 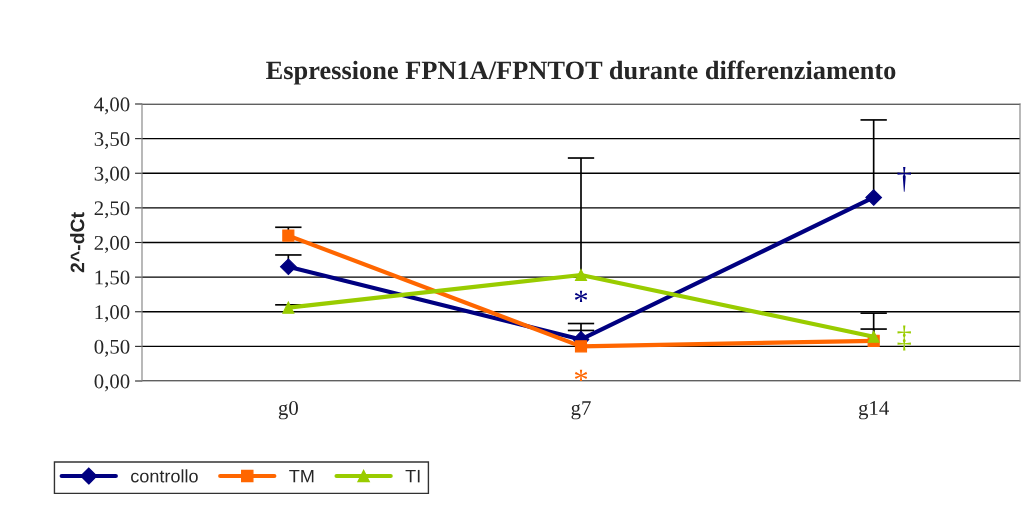 What do you see at coordinates (77, 242) in the screenshot?
I see `y-axis-title: 2^-dCt` at bounding box center [77, 242].